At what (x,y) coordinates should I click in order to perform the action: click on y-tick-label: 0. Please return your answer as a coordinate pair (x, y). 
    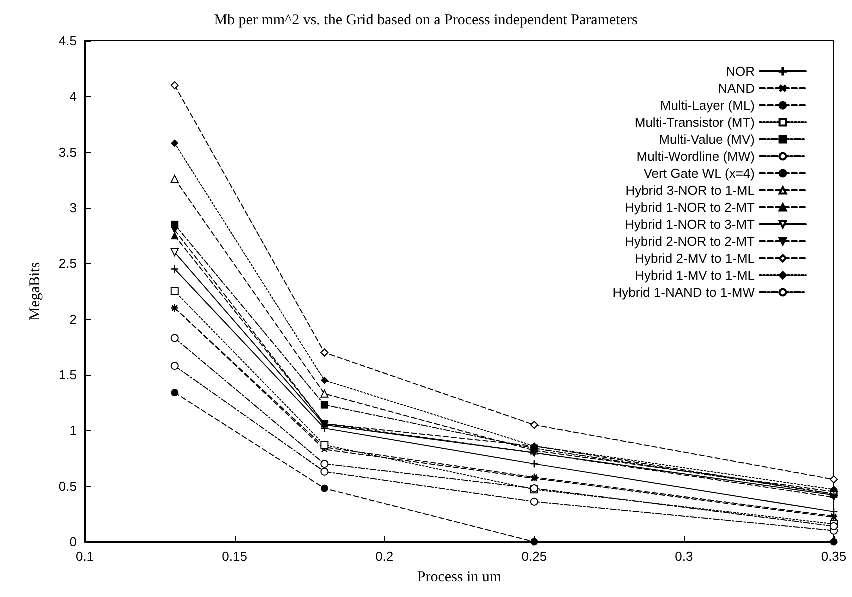
    Looking at the image, I should click on (73, 542).